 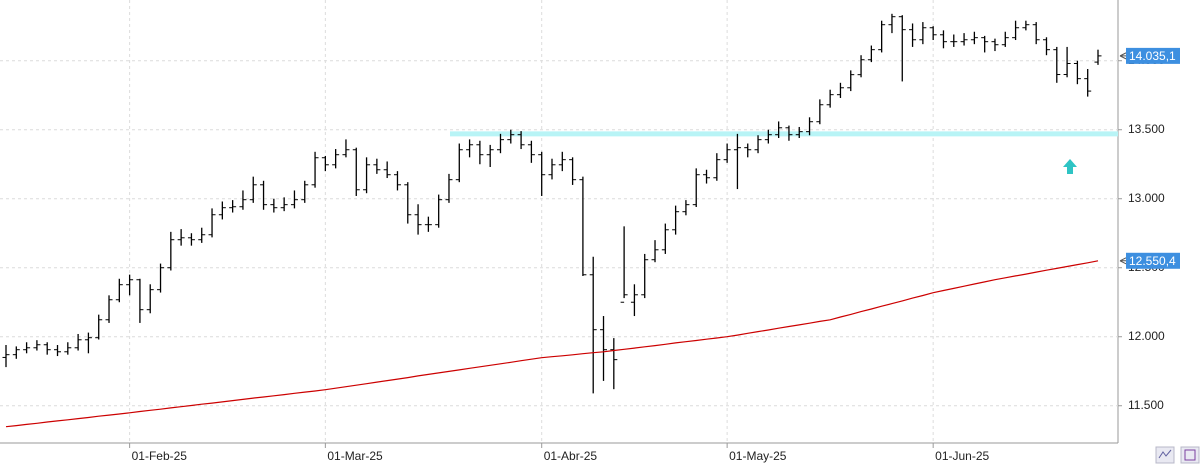 I want to click on level-band, so click(x=784, y=134).